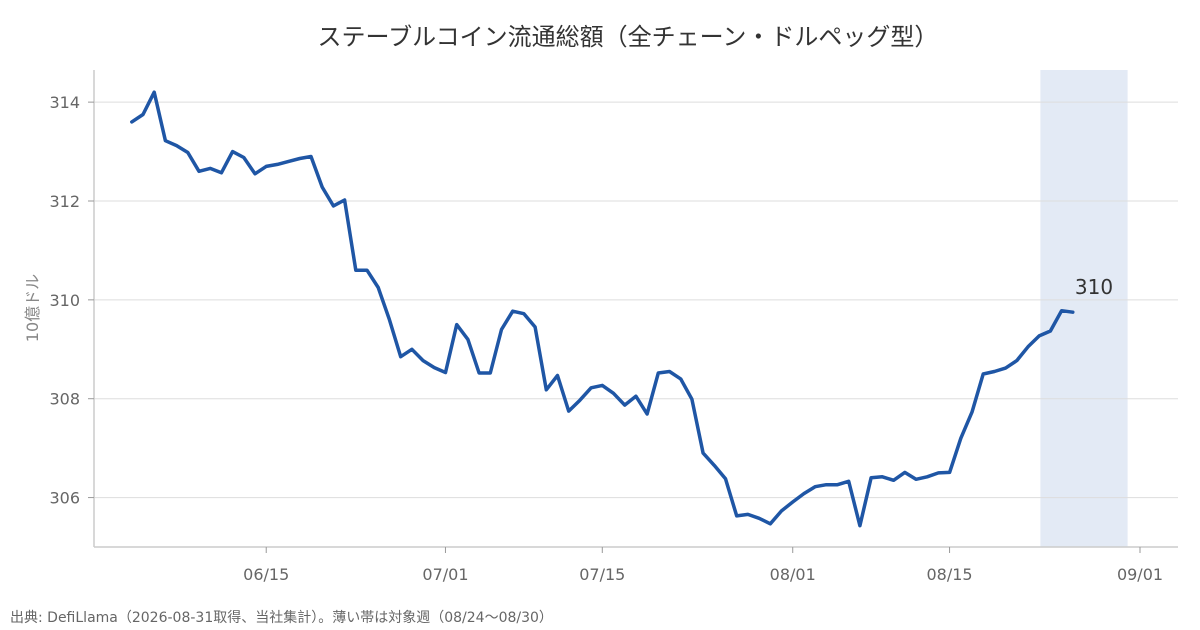 The height and width of the screenshot is (630, 1200). Describe the element at coordinates (445, 574) in the screenshot. I see `x-tick-label: 07/01` at that location.